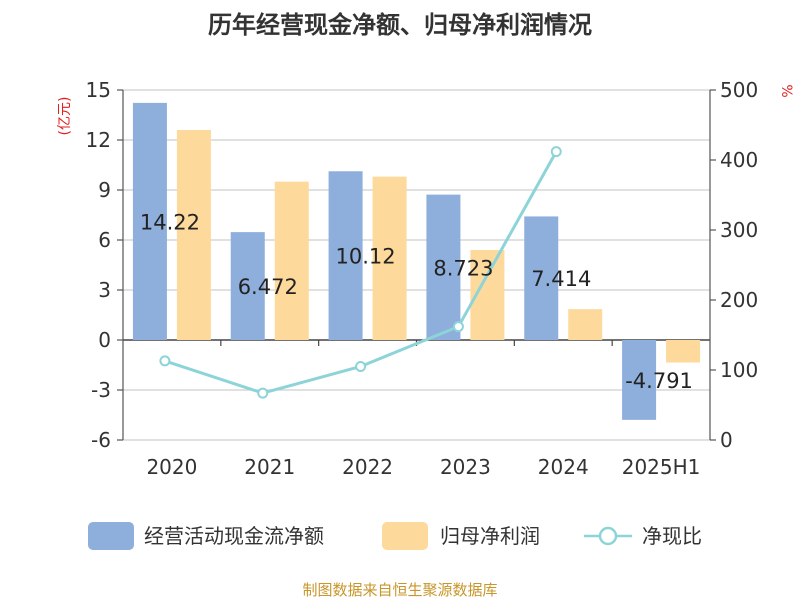 This screenshot has width=800, height=600. Describe the element at coordinates (104, 240) in the screenshot. I see `left-axis-tick-label: 6` at that location.